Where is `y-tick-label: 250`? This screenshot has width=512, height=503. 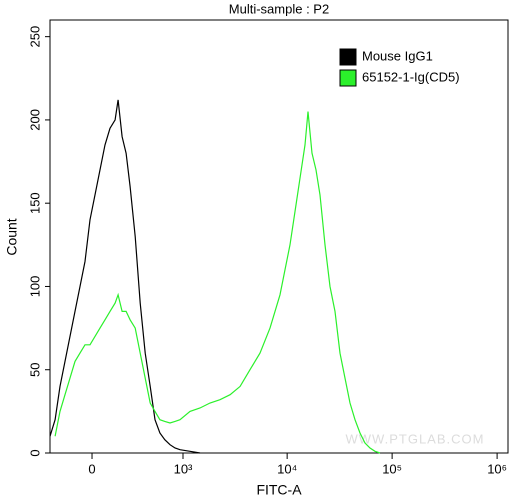
y-tick-label: 250 is located at coordinates (34, 37).